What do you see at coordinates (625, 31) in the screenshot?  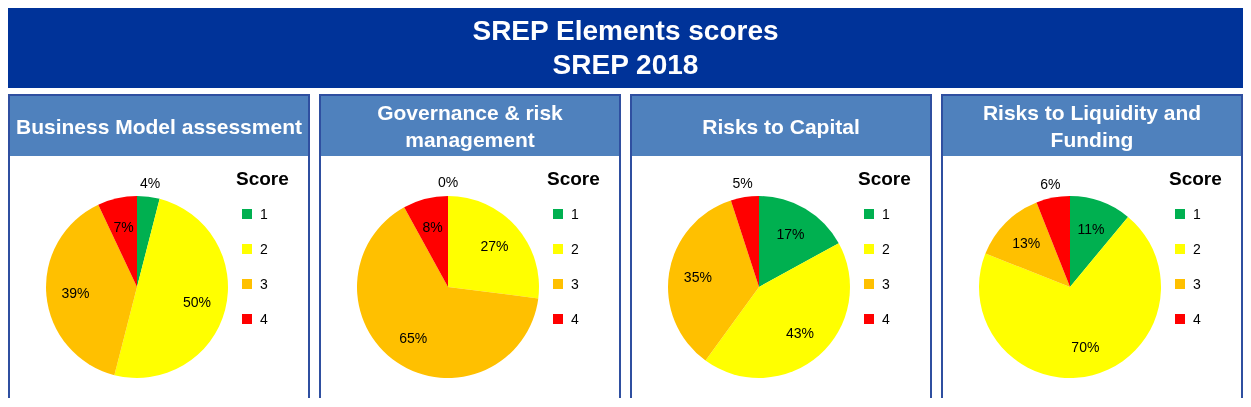 I see `text: SREP Elements scores` at bounding box center [625, 31].